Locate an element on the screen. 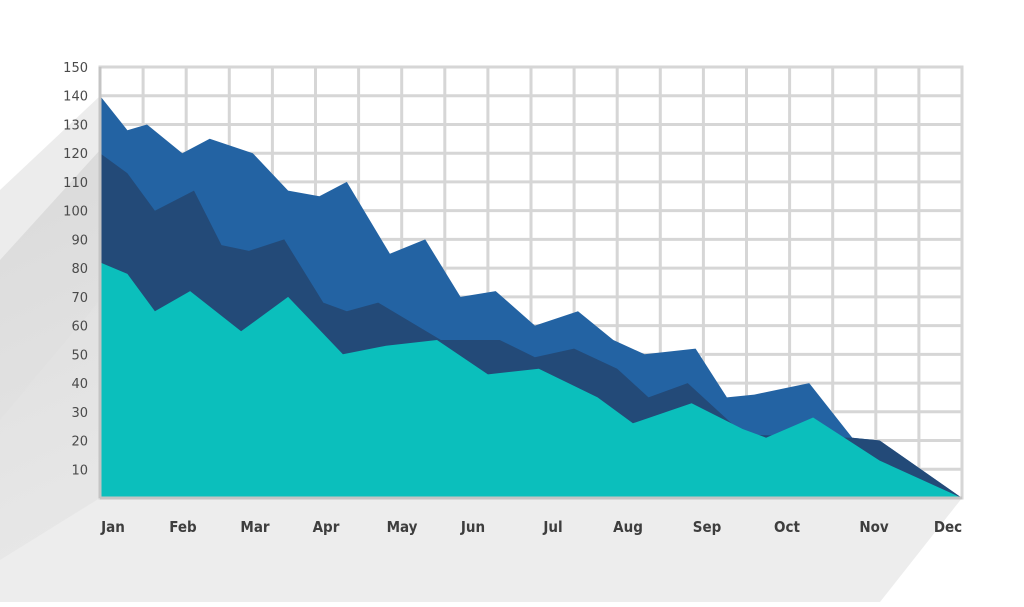  y-tick-label: 20 is located at coordinates (79, 442).